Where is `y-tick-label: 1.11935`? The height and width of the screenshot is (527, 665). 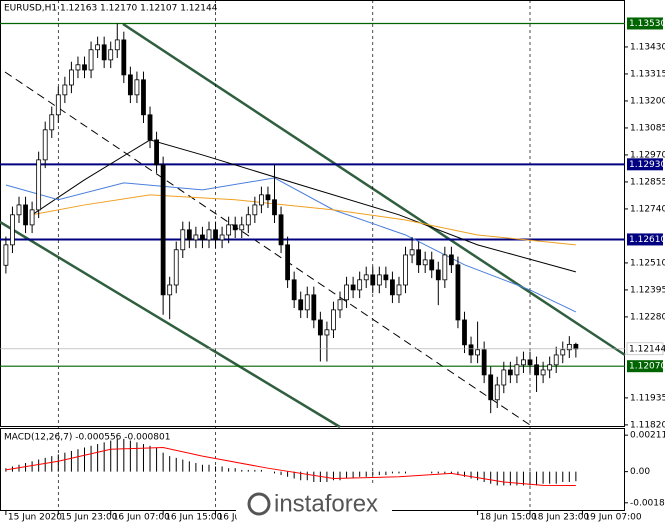 y-tick-label: 1.11935 is located at coordinates (647, 398).